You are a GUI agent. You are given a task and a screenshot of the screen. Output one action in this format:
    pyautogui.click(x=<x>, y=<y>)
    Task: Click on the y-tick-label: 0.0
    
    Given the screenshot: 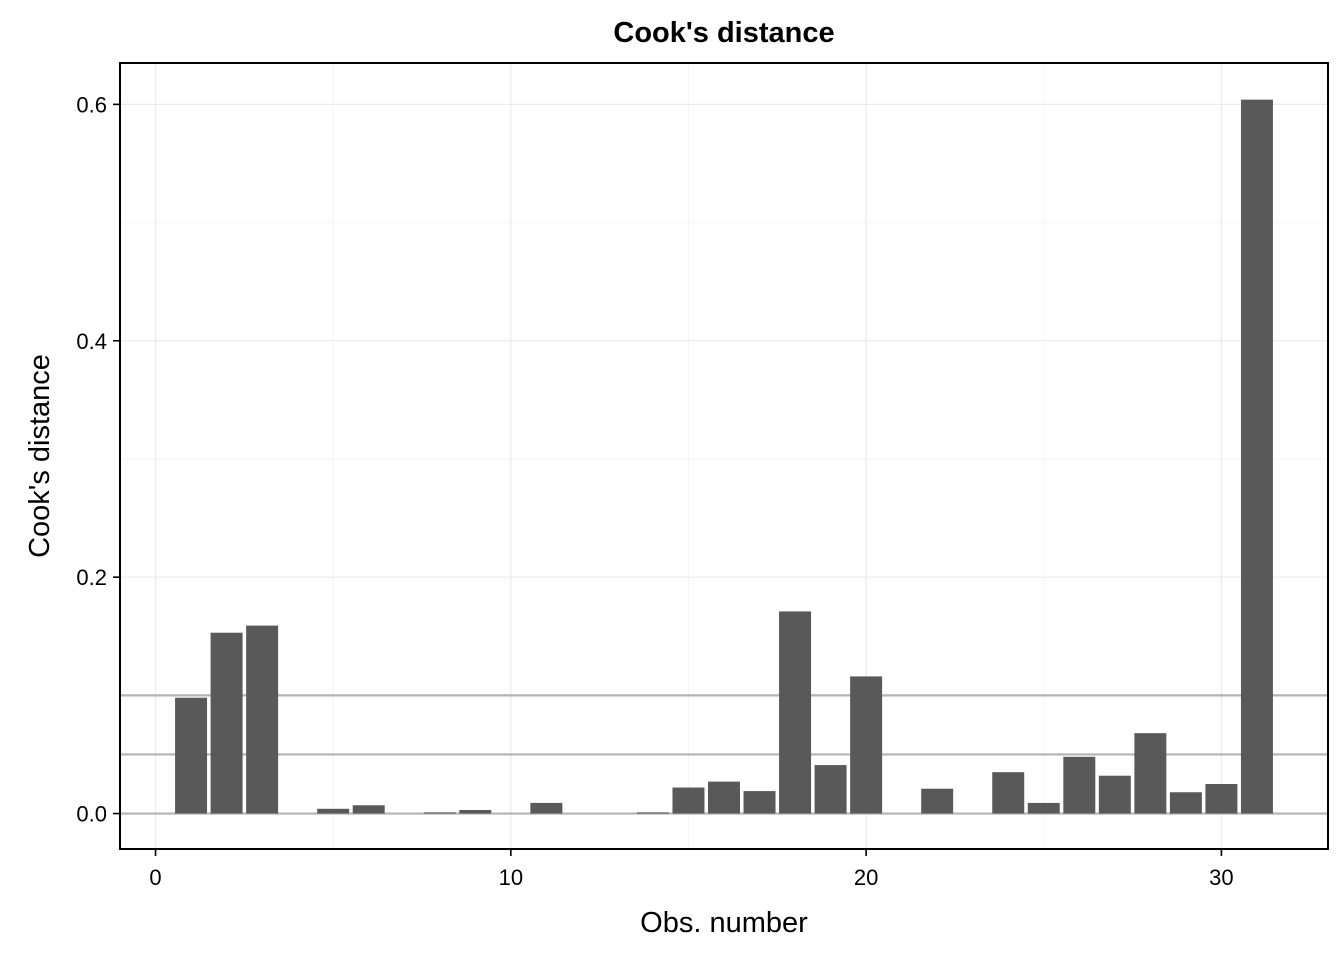 What is the action you would take?
    pyautogui.click(x=91, y=814)
    